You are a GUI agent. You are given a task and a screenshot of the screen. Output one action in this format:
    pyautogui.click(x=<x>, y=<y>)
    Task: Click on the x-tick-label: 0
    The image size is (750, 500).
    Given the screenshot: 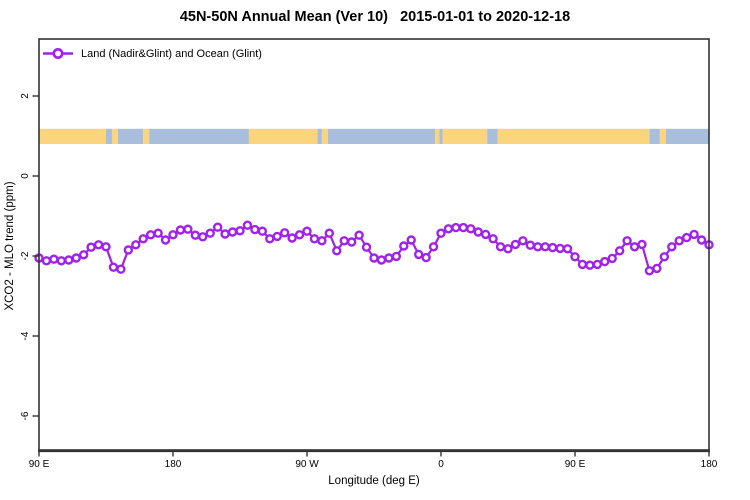 What is the action you would take?
    pyautogui.click(x=441, y=464)
    